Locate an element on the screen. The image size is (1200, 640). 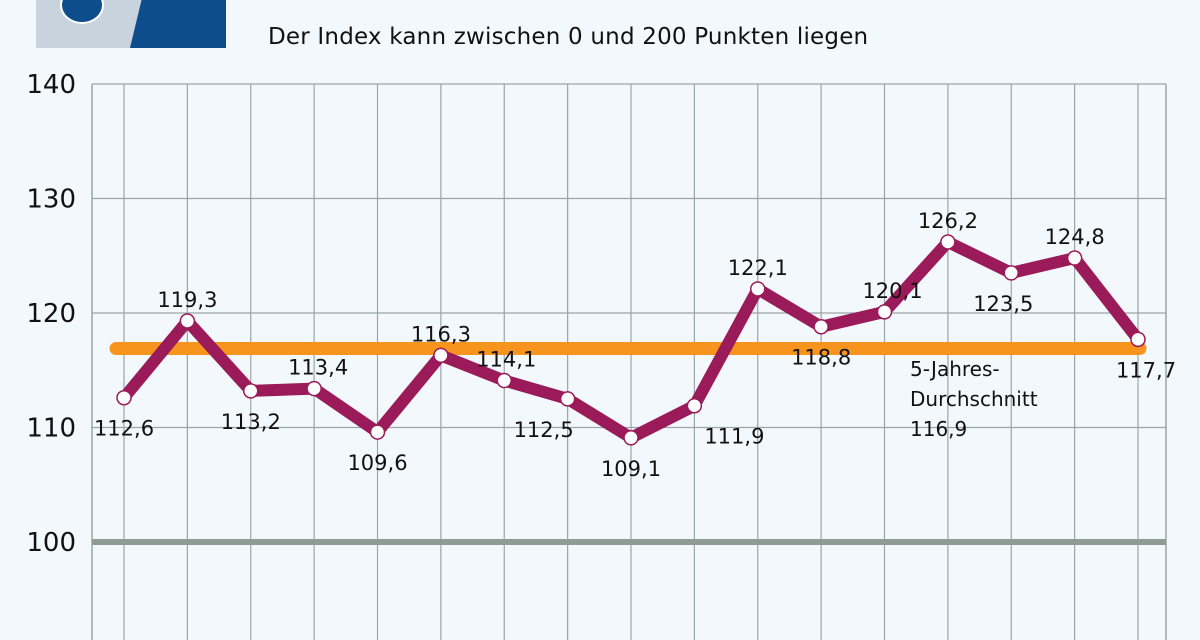
y-tick-label: 110 is located at coordinates (51, 429).